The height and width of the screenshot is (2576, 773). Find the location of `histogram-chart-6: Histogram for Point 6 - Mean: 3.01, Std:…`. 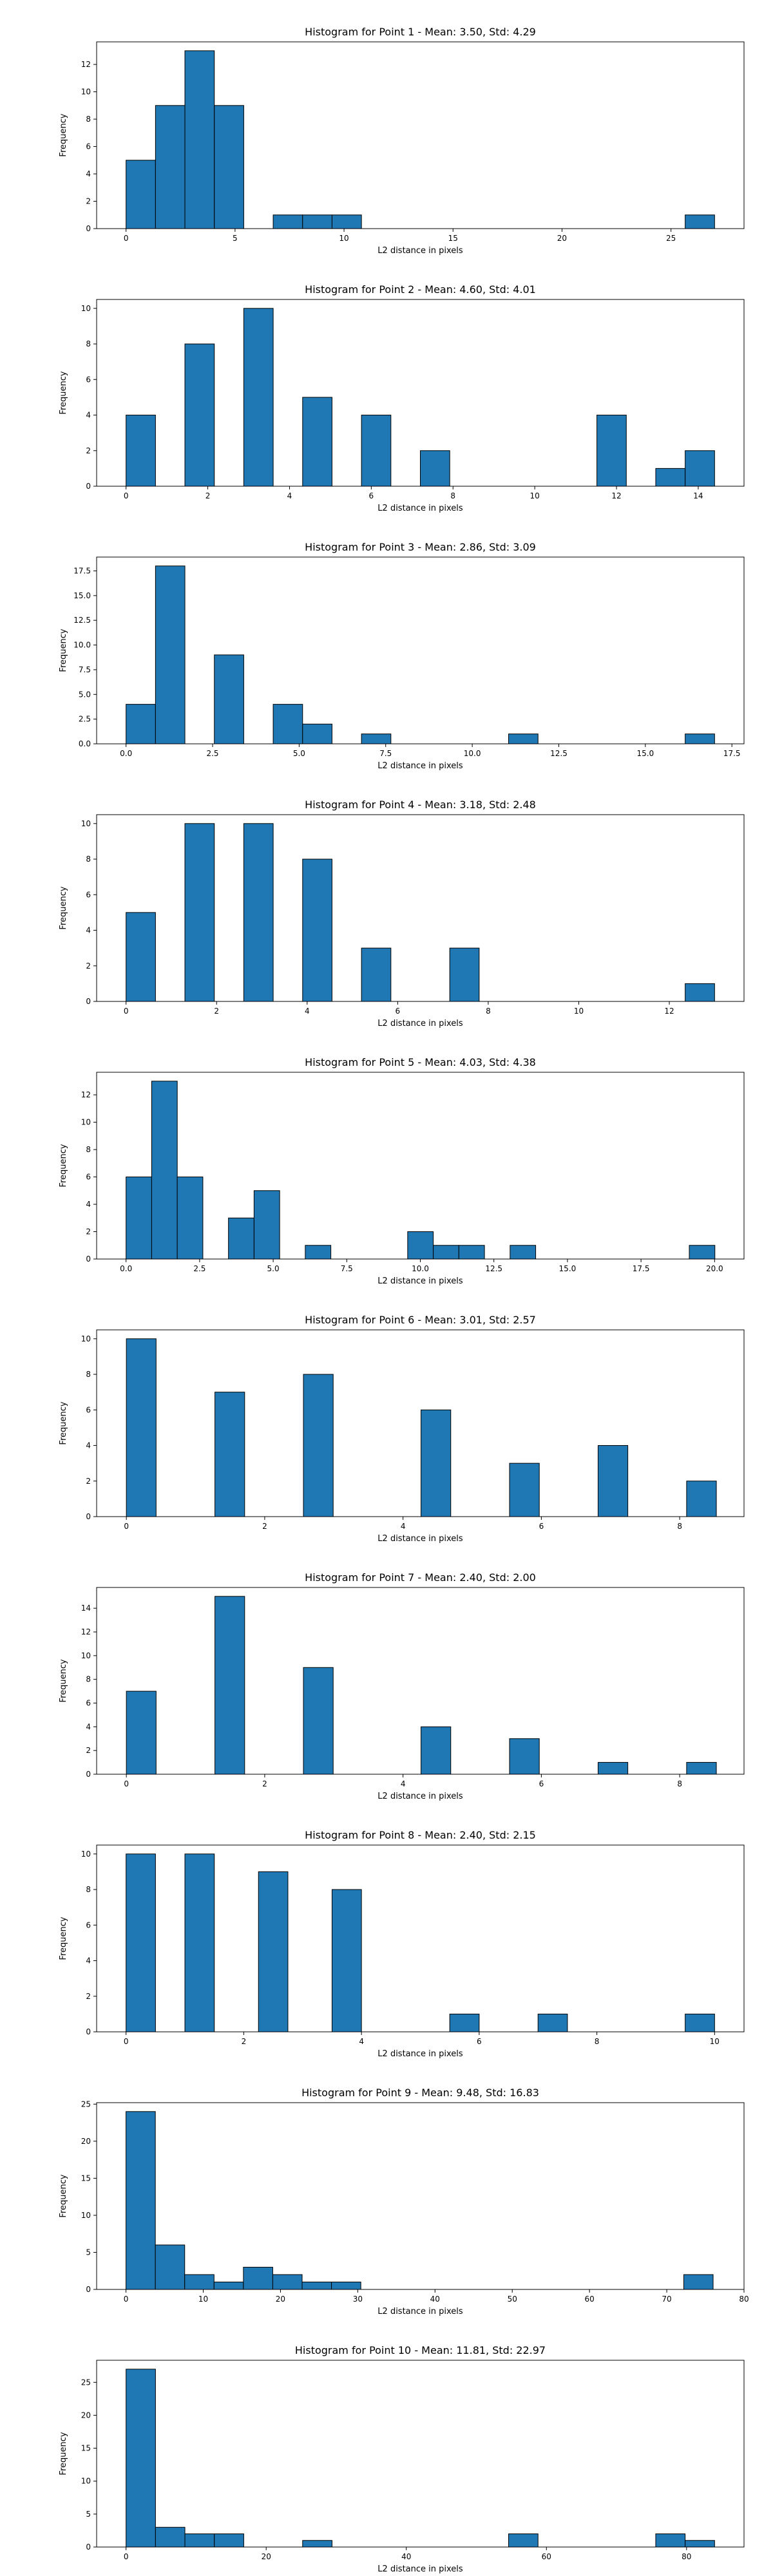

histogram-chart-6: Histogram for Point 6 - Mean: 3.01, Std:… is located at coordinates (402, 1429).